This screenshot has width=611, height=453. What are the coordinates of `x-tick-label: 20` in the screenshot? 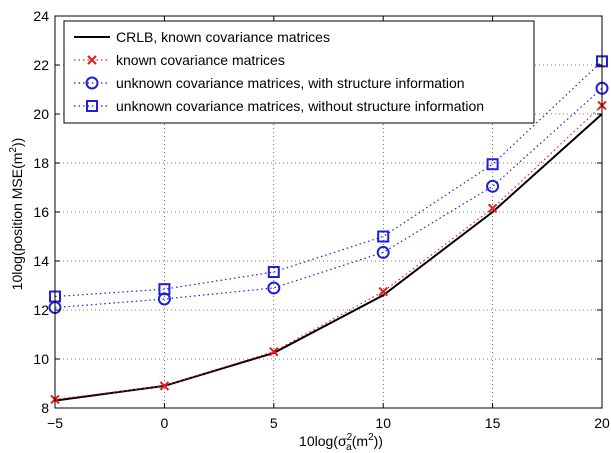 It's located at (602, 423).